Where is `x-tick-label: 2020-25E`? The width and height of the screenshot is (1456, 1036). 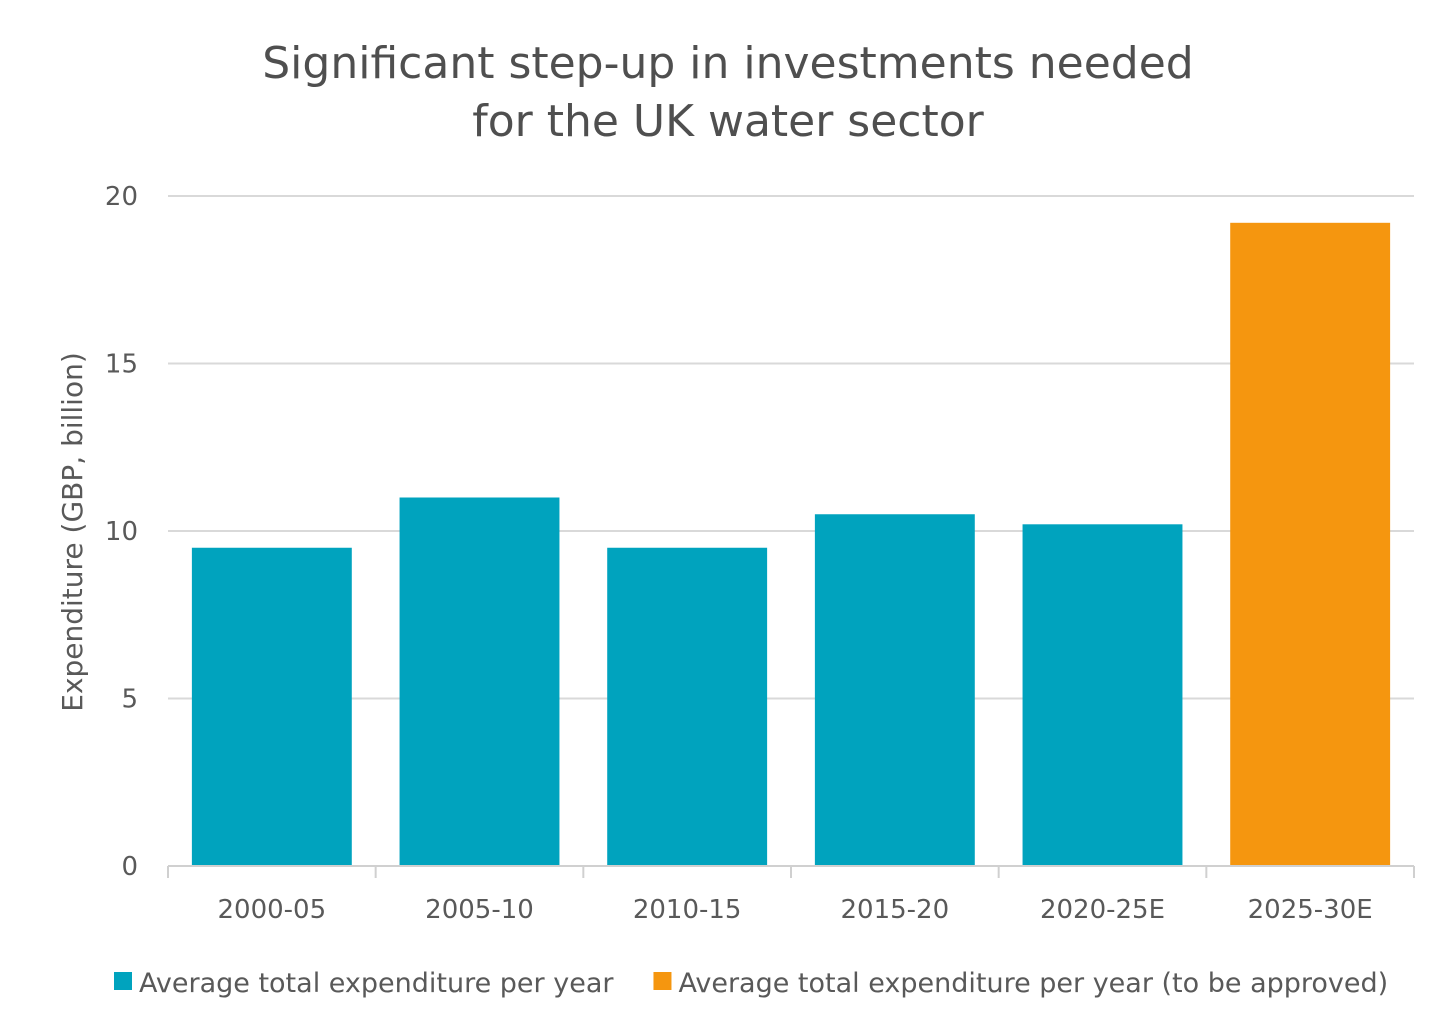
x-tick-label: 2020-25E is located at coordinates (1102, 910).